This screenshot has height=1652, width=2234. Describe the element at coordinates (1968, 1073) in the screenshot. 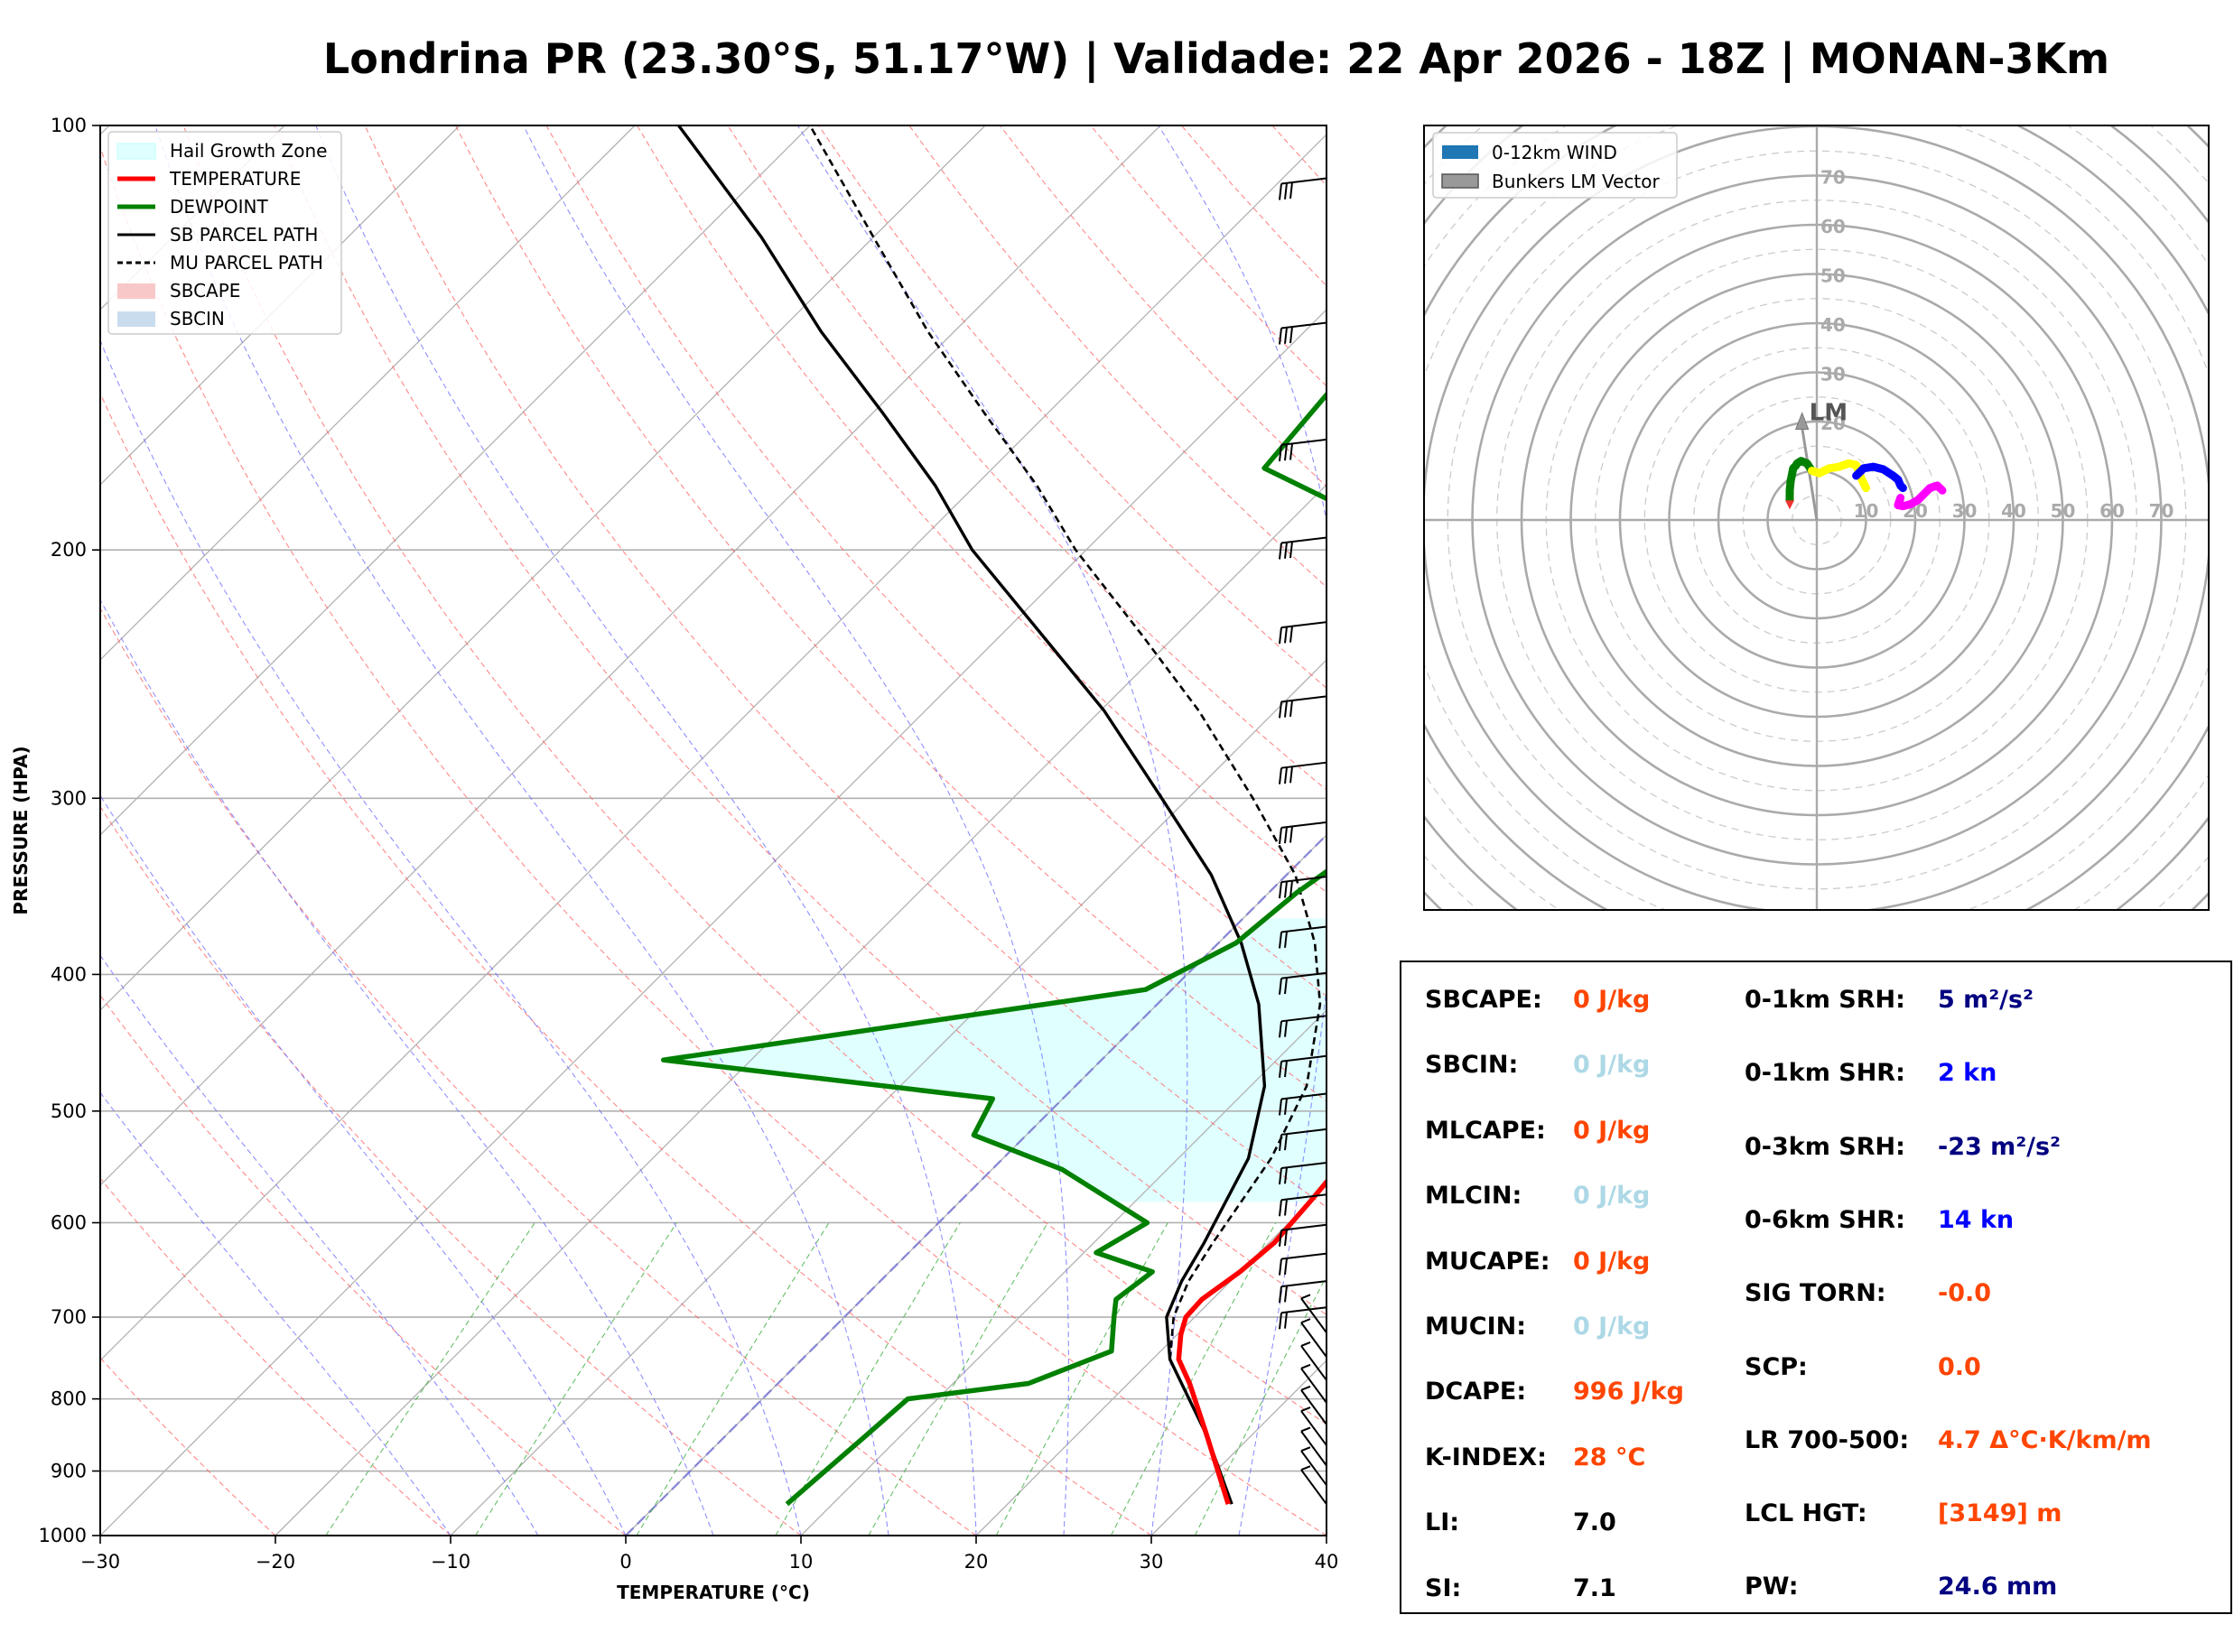

I see `index-value: 2 kn` at that location.